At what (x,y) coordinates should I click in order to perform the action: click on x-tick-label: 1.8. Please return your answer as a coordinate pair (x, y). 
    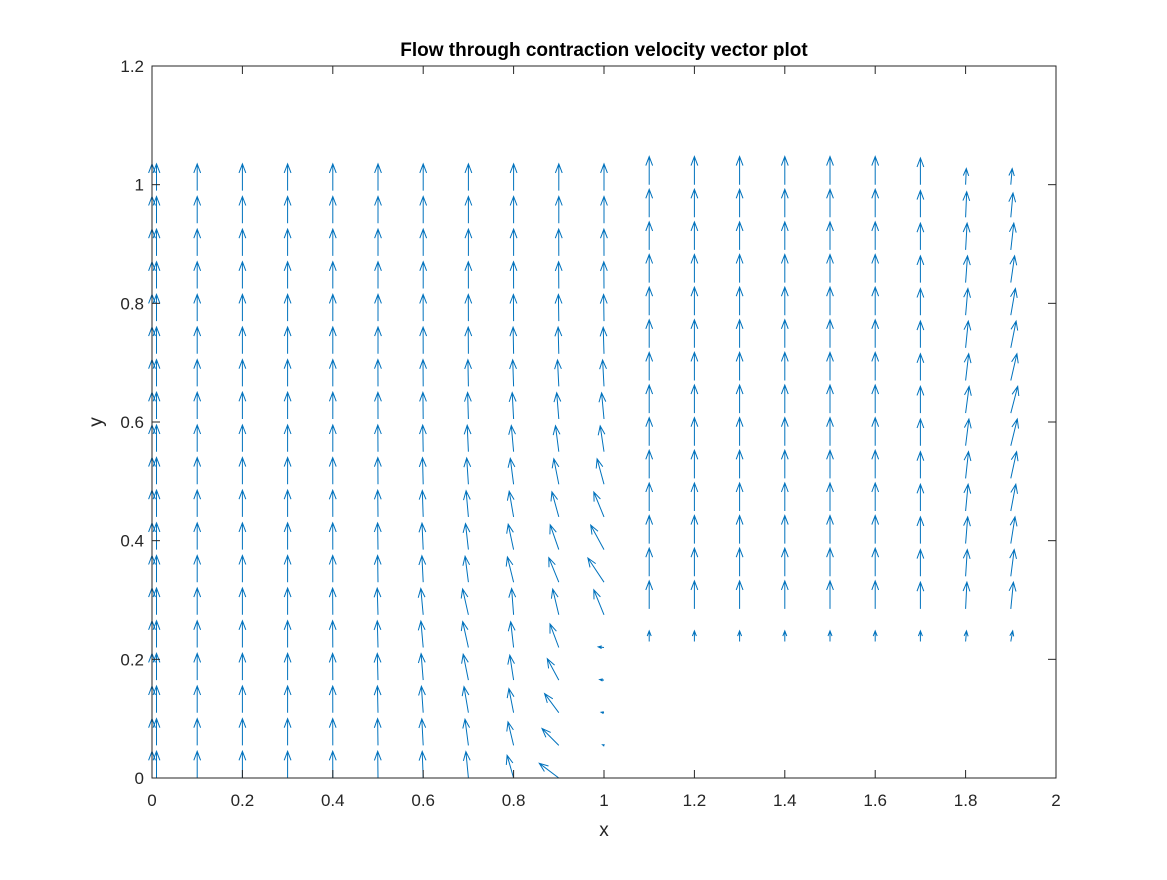
    Looking at the image, I should click on (966, 800).